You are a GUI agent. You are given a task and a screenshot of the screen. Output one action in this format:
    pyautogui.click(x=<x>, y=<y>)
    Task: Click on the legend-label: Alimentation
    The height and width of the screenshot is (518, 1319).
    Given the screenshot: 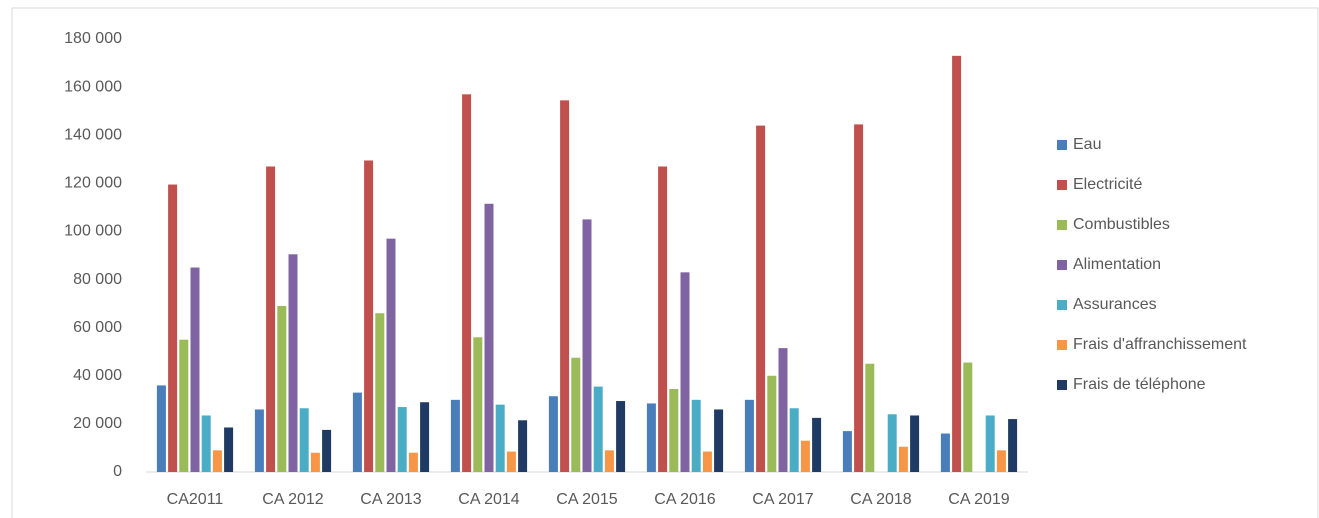 What is the action you would take?
    pyautogui.click(x=1117, y=264)
    